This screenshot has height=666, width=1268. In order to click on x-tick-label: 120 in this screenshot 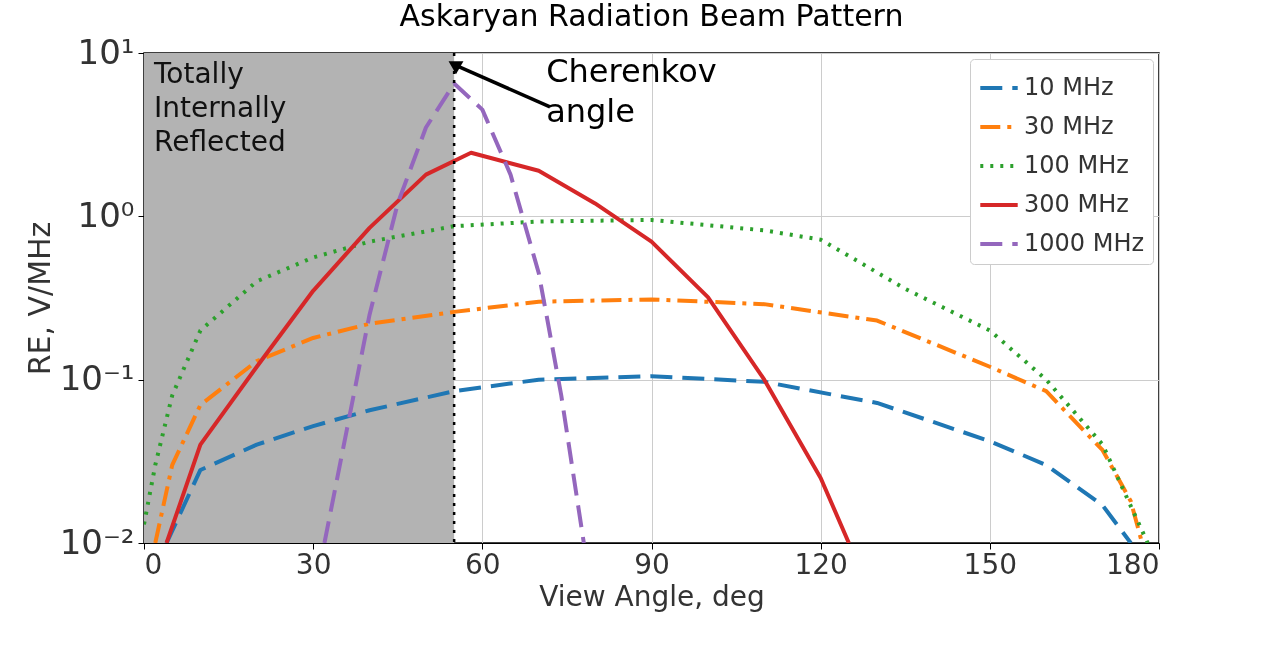, I will do `click(821, 564)`.